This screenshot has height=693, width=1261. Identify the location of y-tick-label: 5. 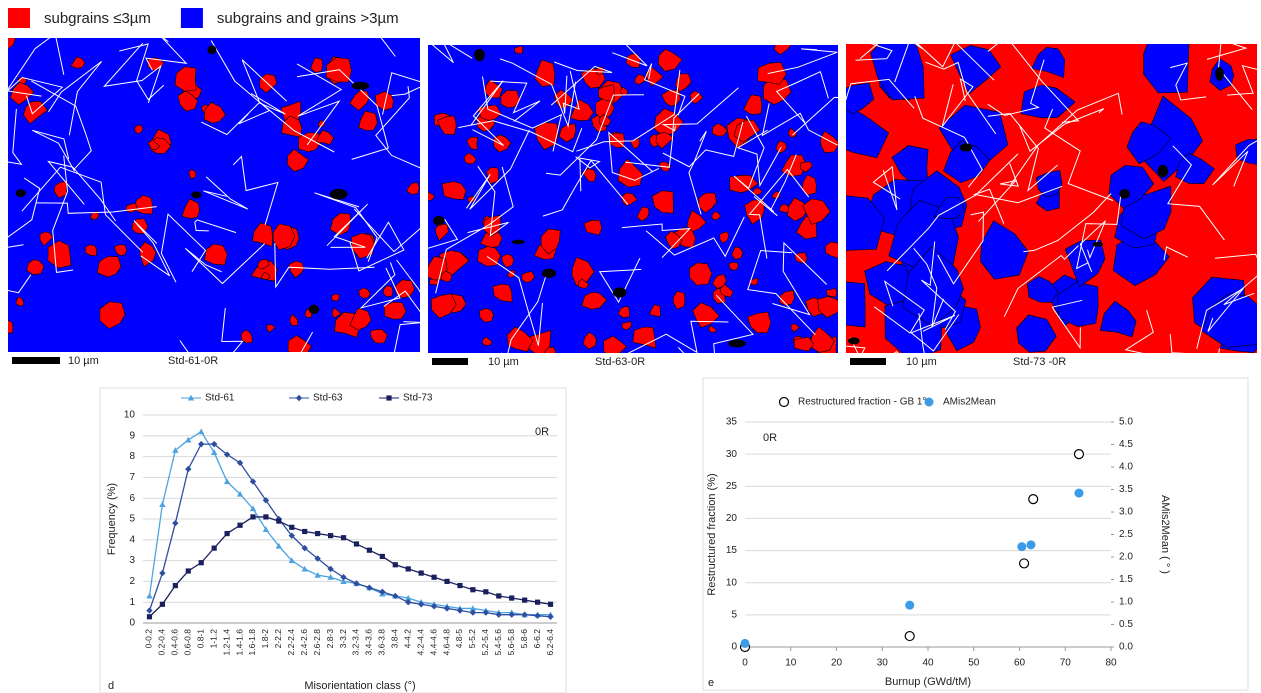
(734, 614).